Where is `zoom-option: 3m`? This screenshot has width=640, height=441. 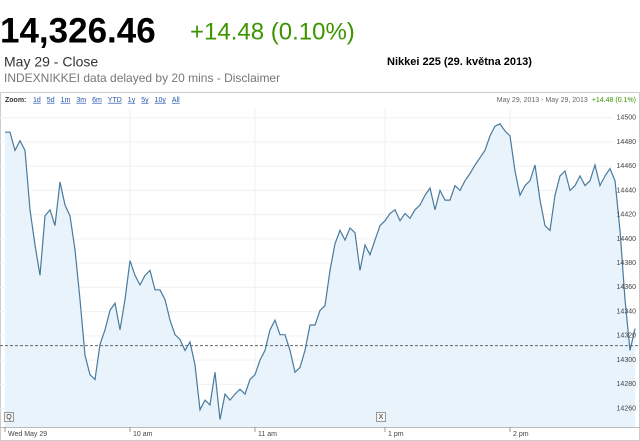 zoom-option: 3m is located at coordinates (81, 100).